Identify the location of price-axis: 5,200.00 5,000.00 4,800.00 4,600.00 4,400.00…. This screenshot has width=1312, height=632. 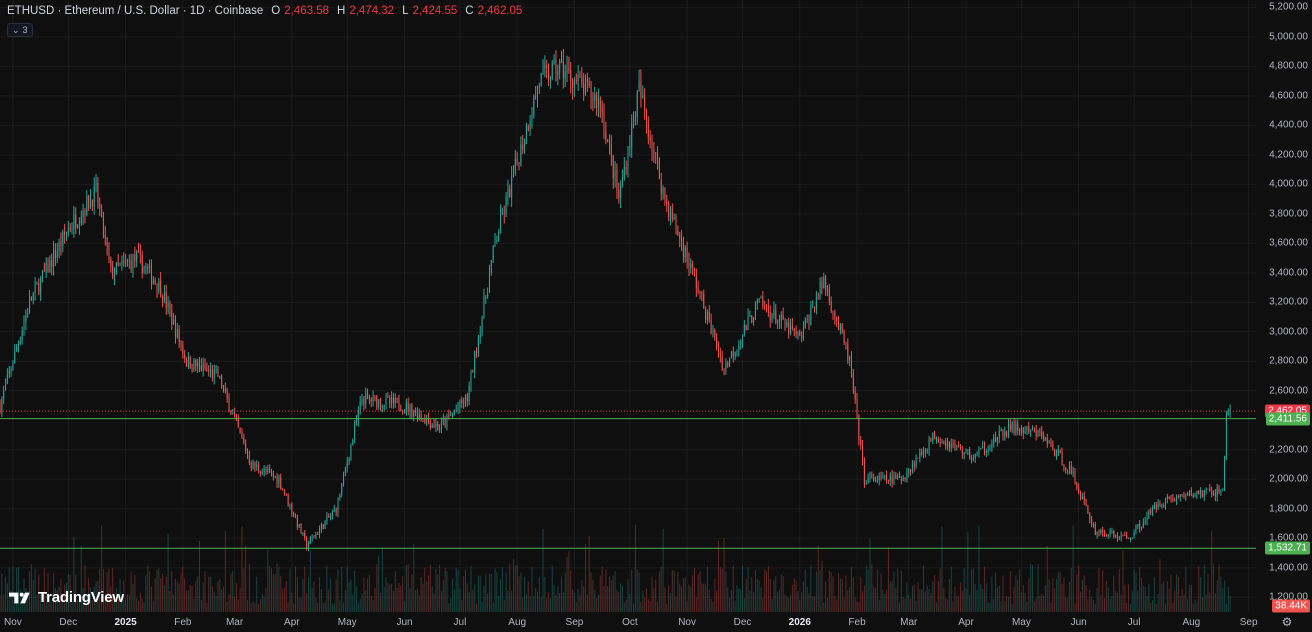
(1284, 306).